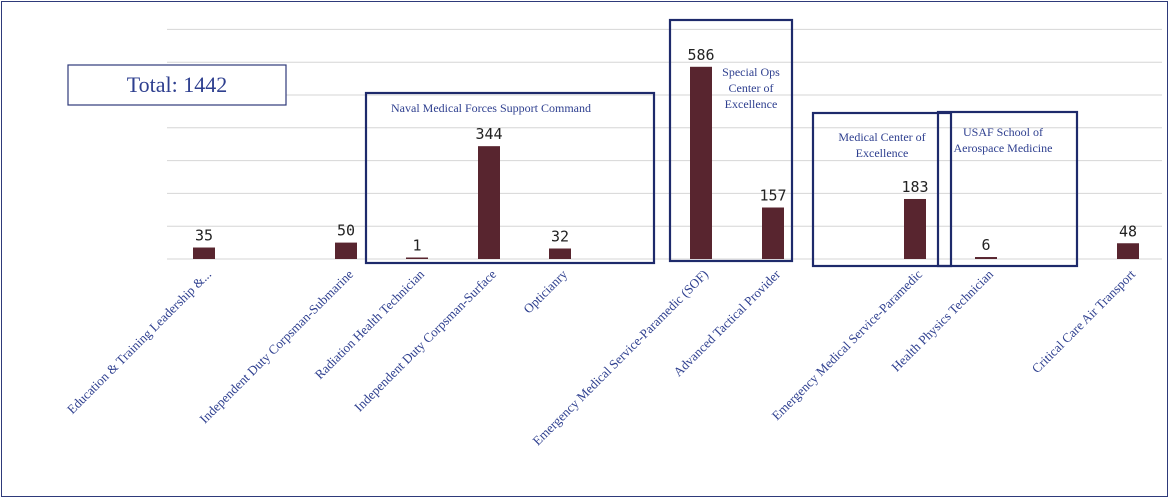 The width and height of the screenshot is (1171, 500). What do you see at coordinates (1003, 132) in the screenshot?
I see `annotation-text: USAF School of` at bounding box center [1003, 132].